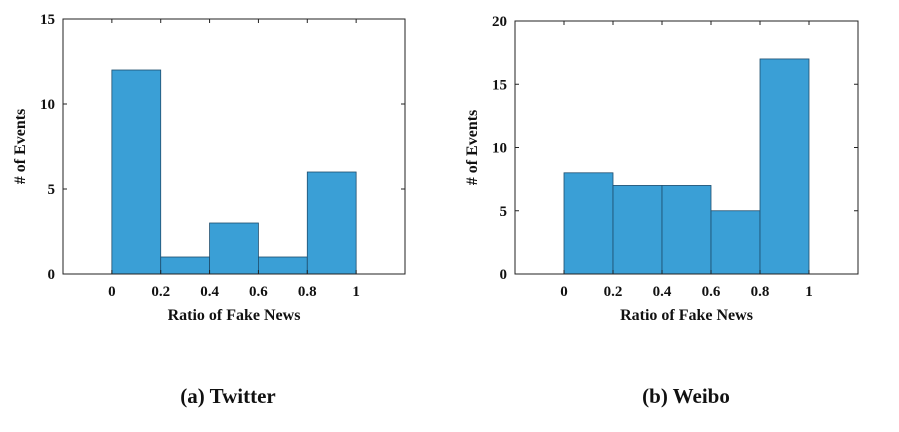 This screenshot has height=432, width=899. I want to click on panel-caption: (a) Twitter, so click(227, 396).